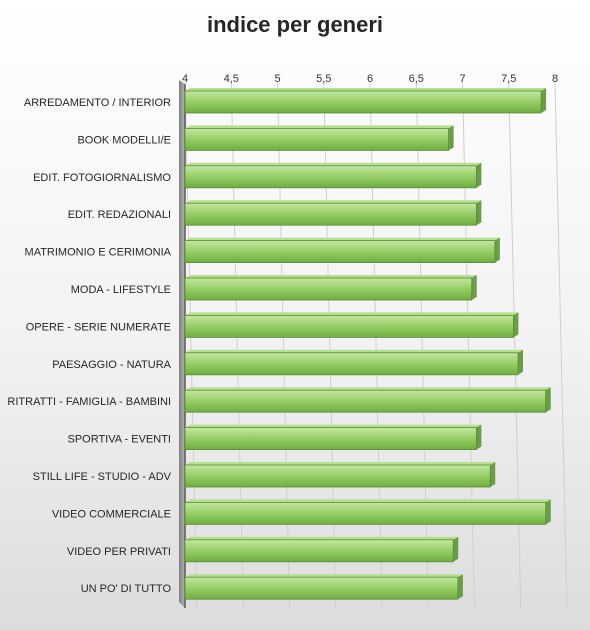 Image resolution: width=590 pixels, height=630 pixels. What do you see at coordinates (124, 140) in the screenshot?
I see `category-label: BOOK MODELLI/E` at bounding box center [124, 140].